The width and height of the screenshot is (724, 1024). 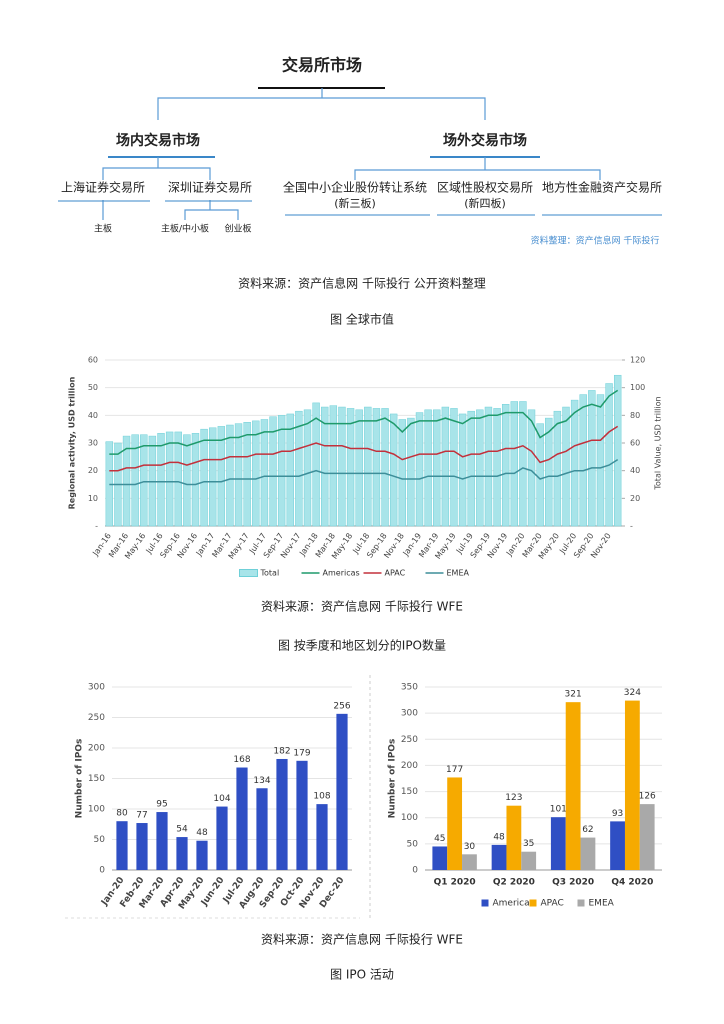 What do you see at coordinates (321, 797) in the screenshot?
I see `data-label: 108` at bounding box center [321, 797].